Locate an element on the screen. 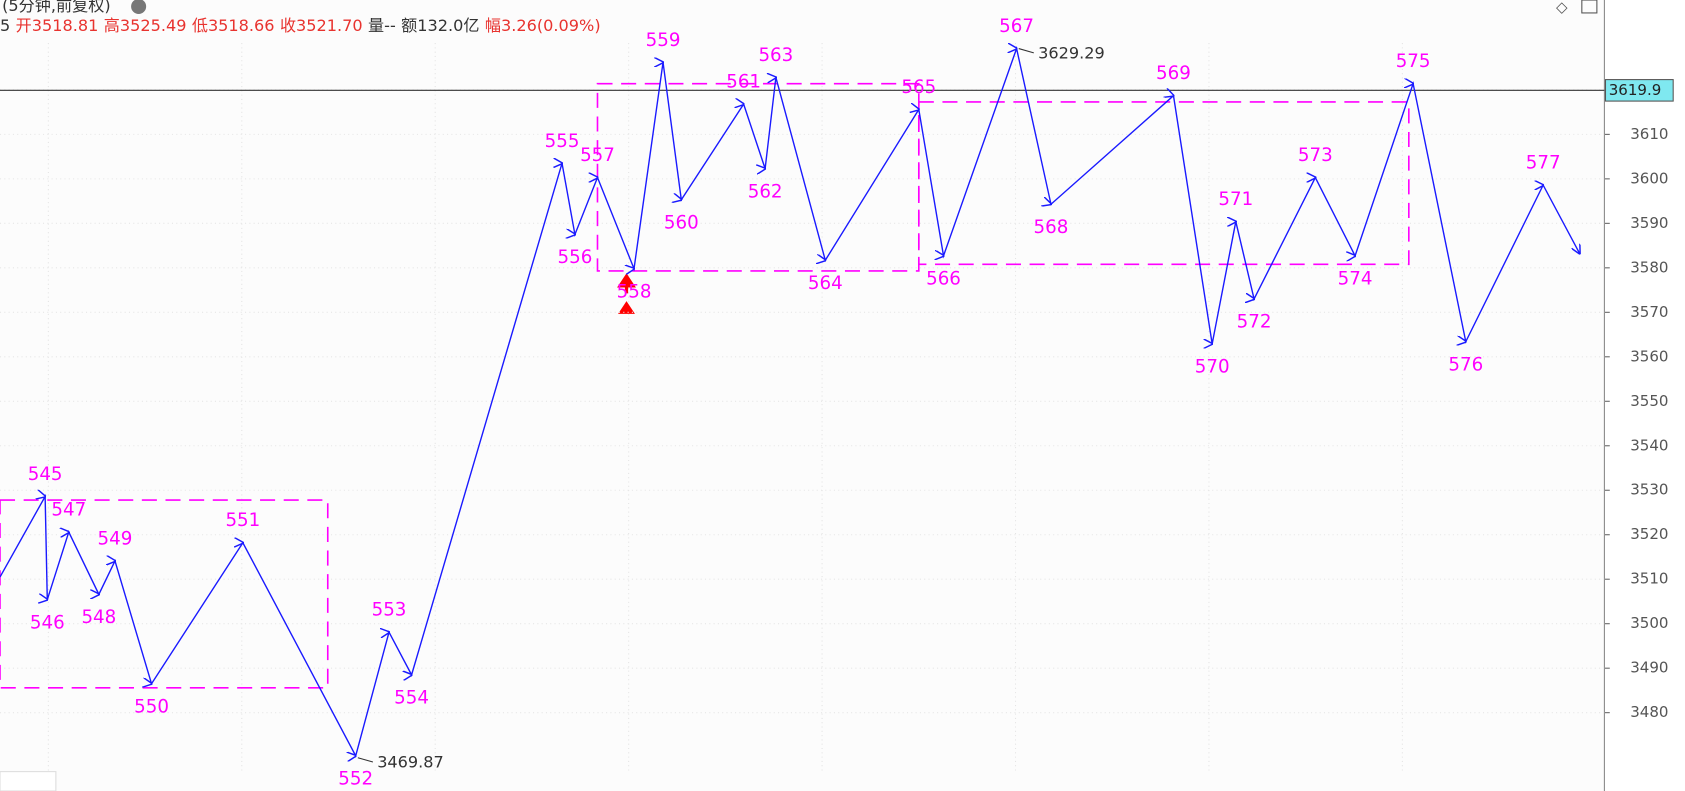 This screenshot has width=1685, height=791. settings-icon is located at coordinates (139, 7).